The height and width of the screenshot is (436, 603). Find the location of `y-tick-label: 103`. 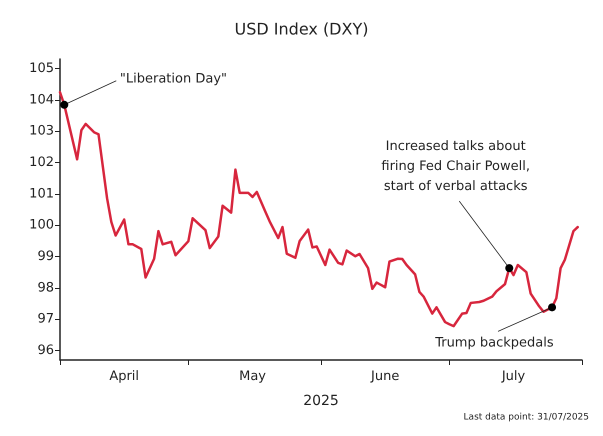

y-tick-label: 103 is located at coordinates (41, 131).